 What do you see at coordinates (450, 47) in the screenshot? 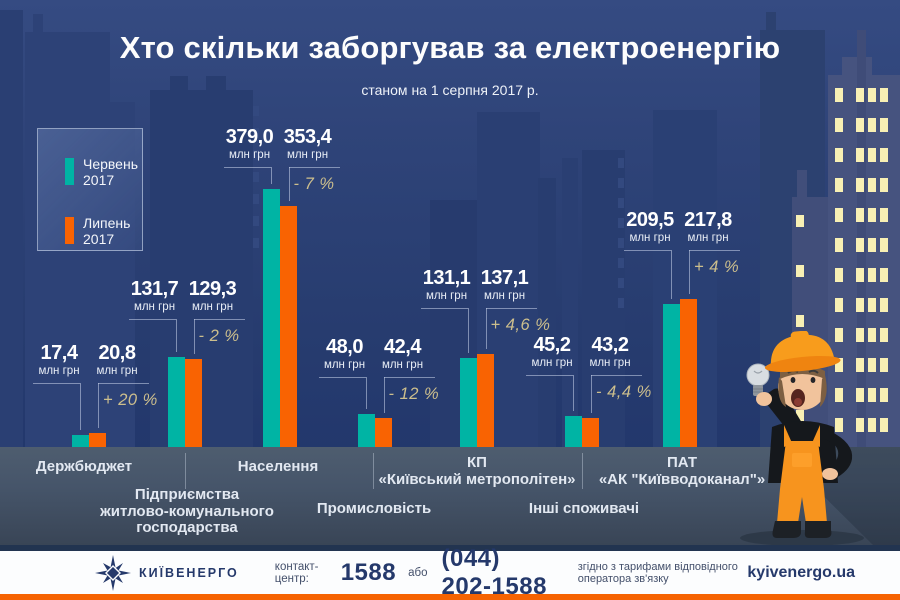
I see `page-title: Хто скільки заборгував за електроенергію` at bounding box center [450, 47].